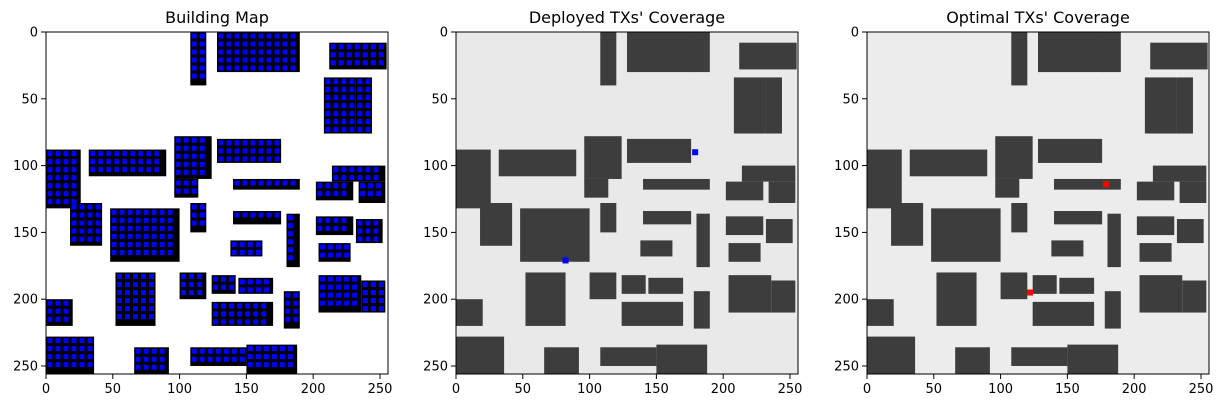 This screenshot has width=1224, height=407. I want to click on x-tick-label: 150, so click(1067, 389).